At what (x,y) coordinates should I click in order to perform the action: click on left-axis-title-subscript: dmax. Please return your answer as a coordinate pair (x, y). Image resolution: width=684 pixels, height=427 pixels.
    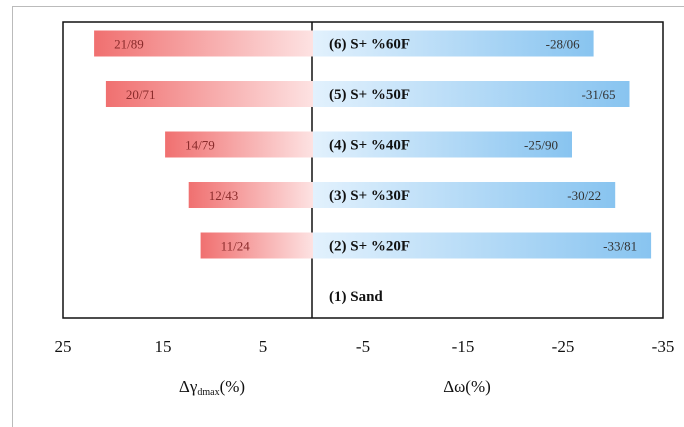
    Looking at the image, I should click on (208, 392).